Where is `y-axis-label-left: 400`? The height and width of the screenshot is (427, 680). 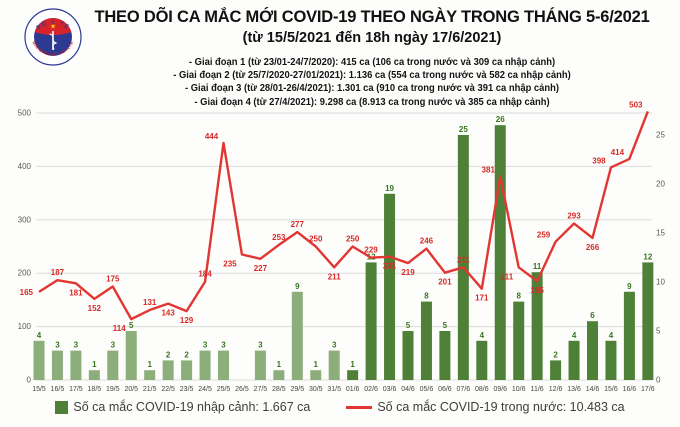 y-axis-label-left: 400 is located at coordinates (25, 166).